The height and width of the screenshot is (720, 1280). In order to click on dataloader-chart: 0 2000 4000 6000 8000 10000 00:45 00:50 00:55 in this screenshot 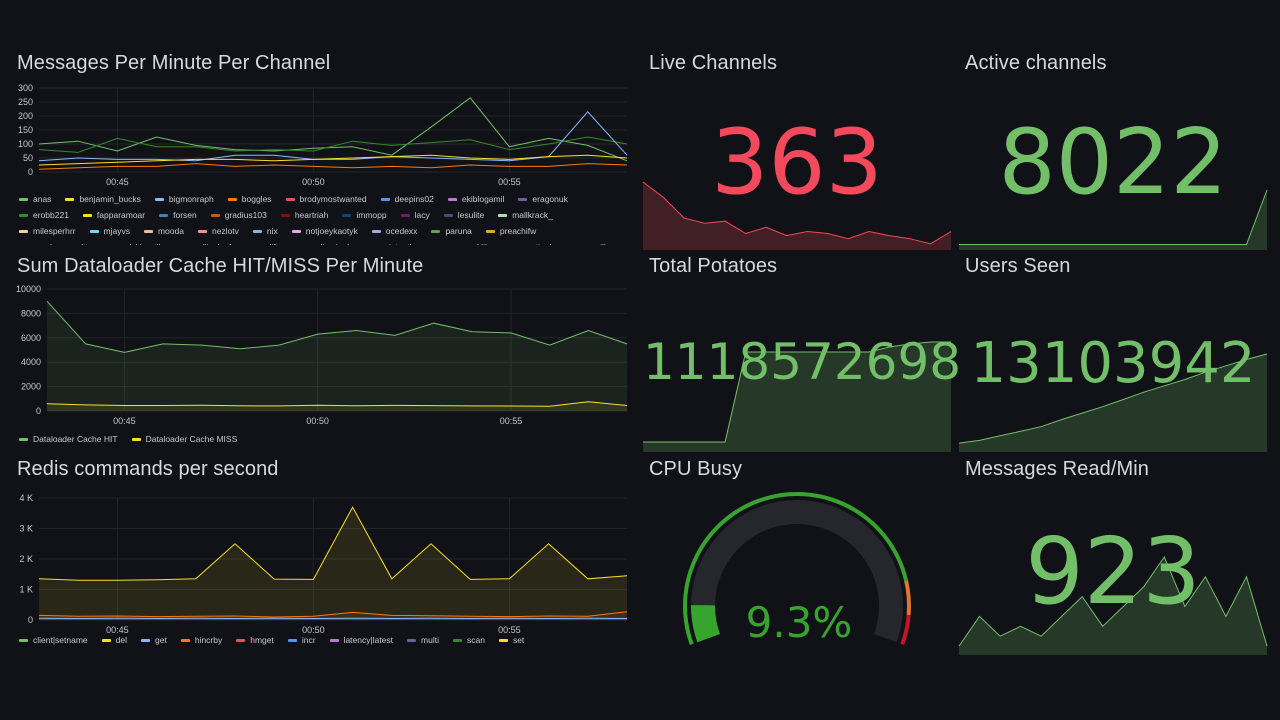, I will do `click(322, 355)`.